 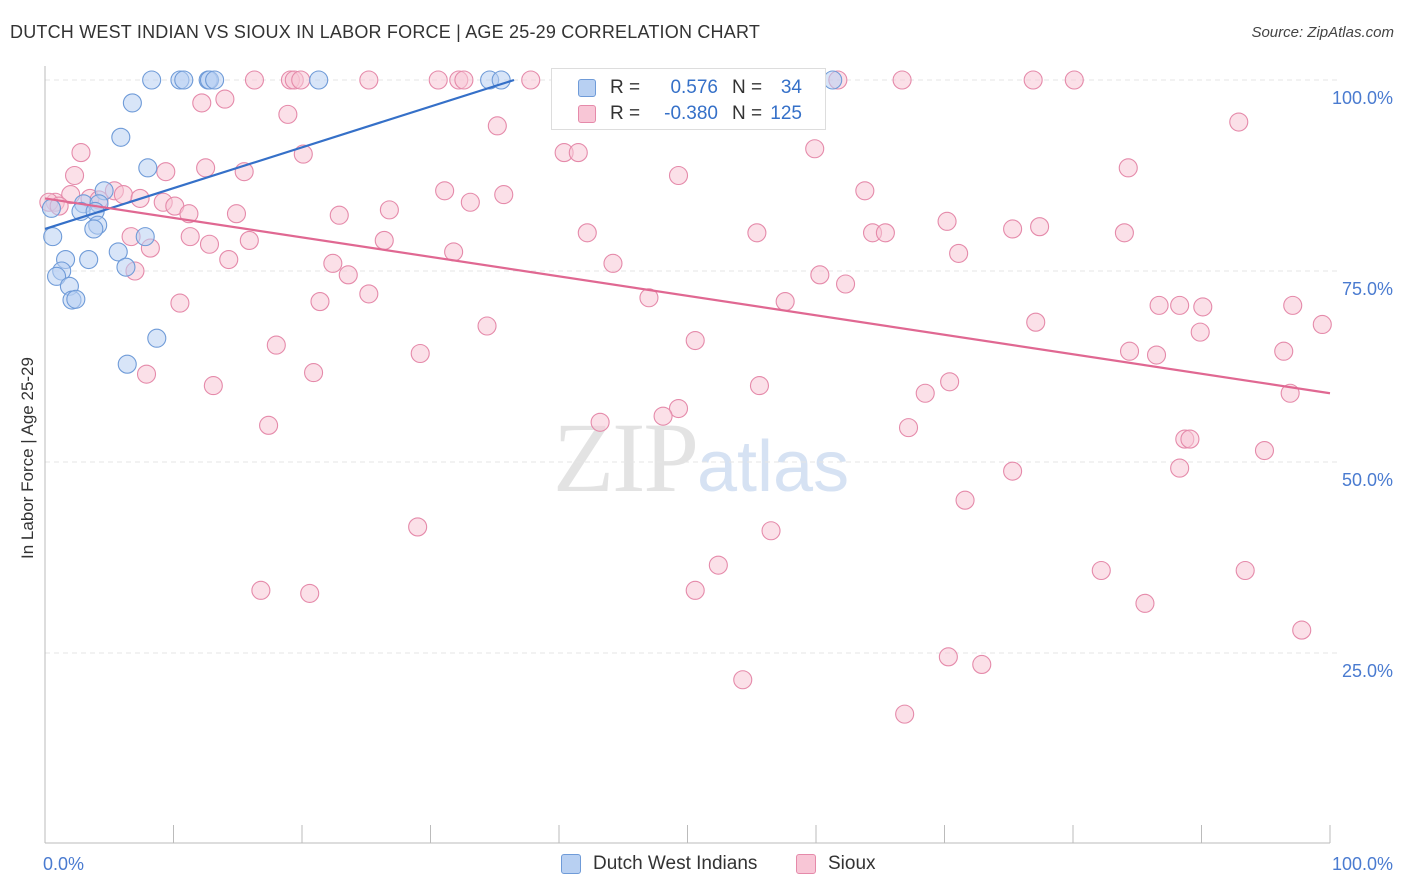 I want to click on source-credit: Source: ZipAtlas.com, so click(x=1322, y=32).